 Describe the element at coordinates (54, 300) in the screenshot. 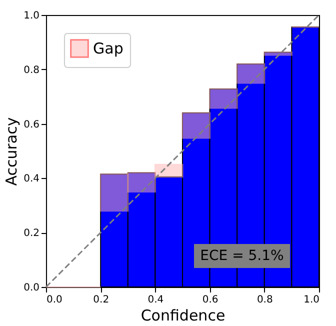

I see `x-tick-label: 0.0` at that location.